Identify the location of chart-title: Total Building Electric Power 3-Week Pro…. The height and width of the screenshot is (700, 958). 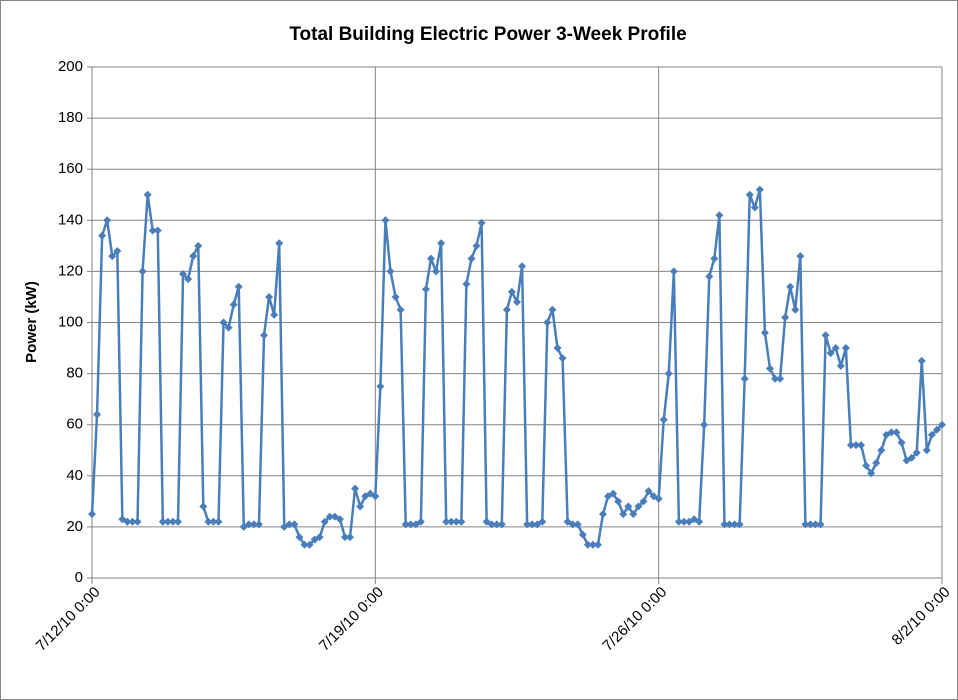
(487, 34).